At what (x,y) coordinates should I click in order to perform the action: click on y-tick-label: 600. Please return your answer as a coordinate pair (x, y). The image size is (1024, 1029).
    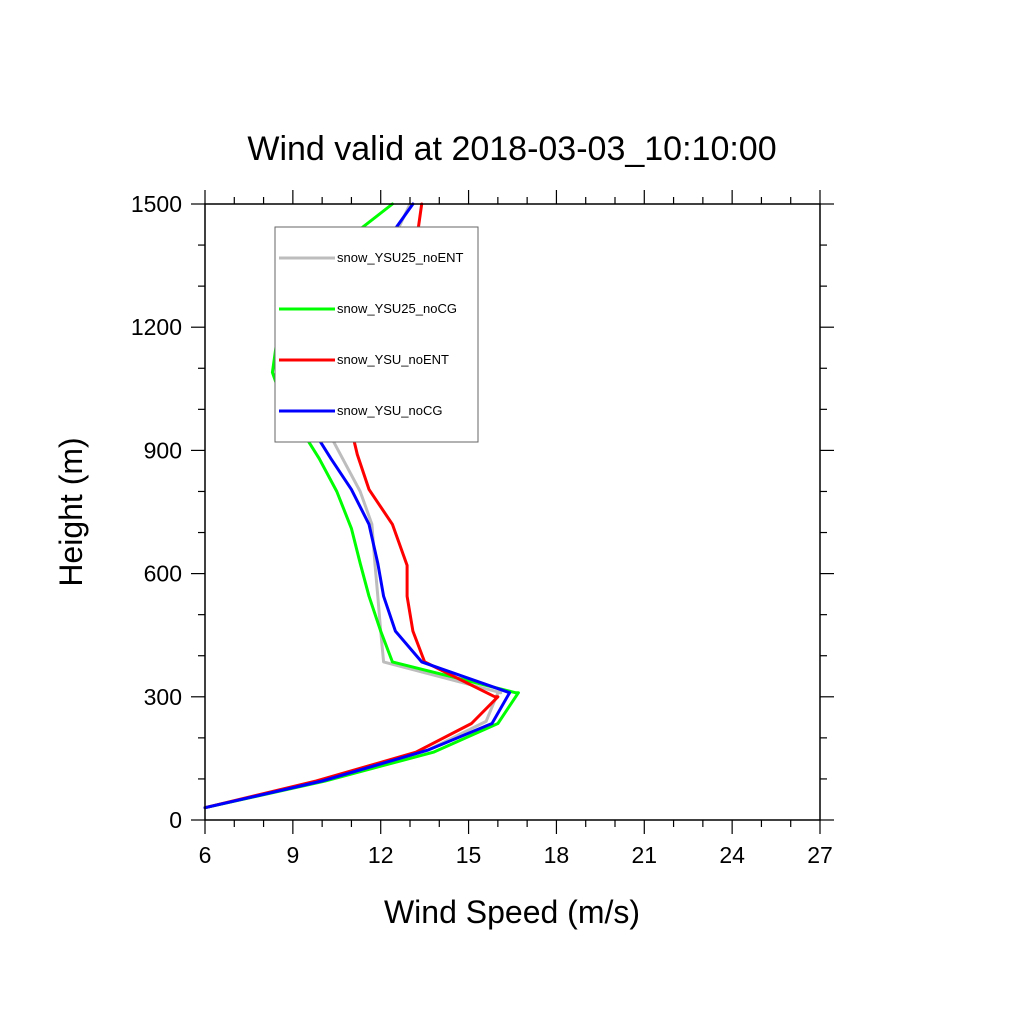
    Looking at the image, I should click on (163, 574).